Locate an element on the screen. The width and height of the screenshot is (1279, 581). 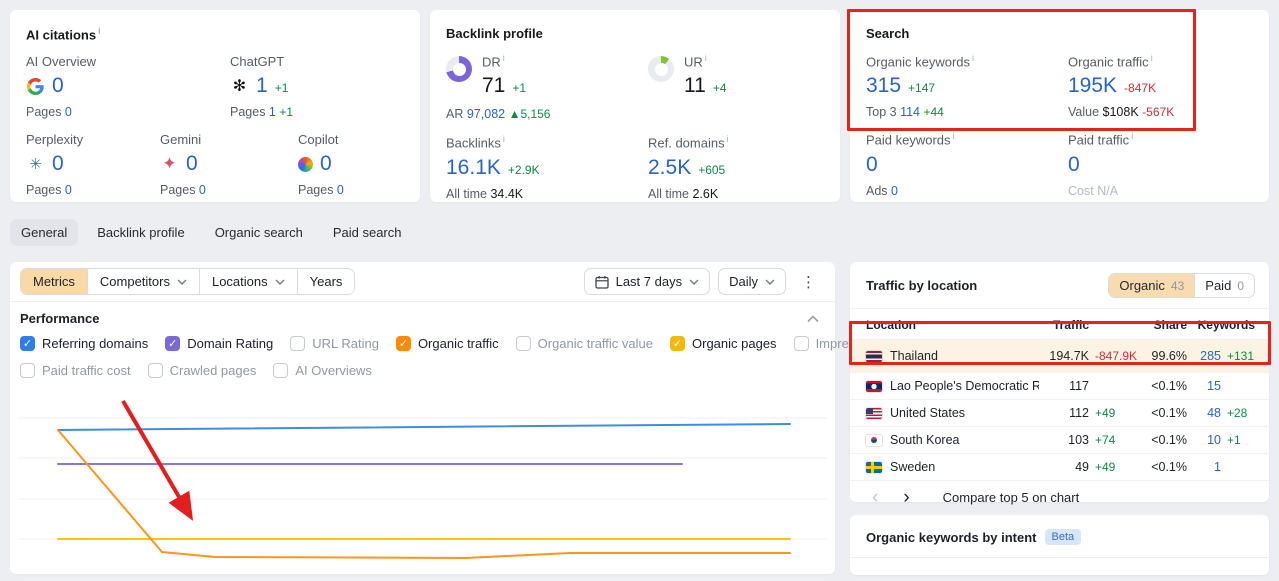
traffic-value: 112 is located at coordinates (1079, 413).